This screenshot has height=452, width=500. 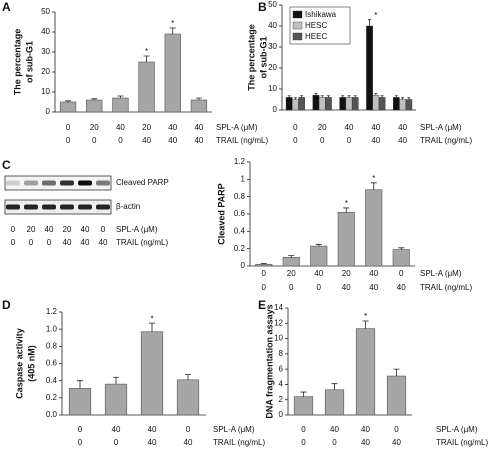 I want to click on legend-label: HEEC, so click(x=316, y=36).